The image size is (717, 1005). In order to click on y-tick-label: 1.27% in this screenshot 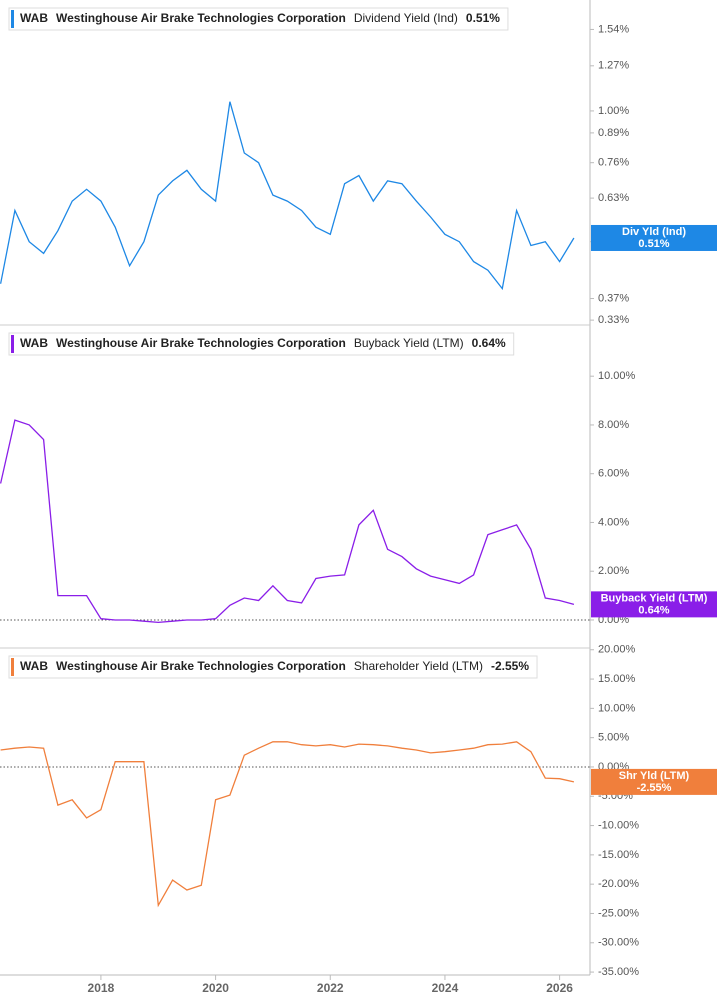, I will do `click(613, 66)`.